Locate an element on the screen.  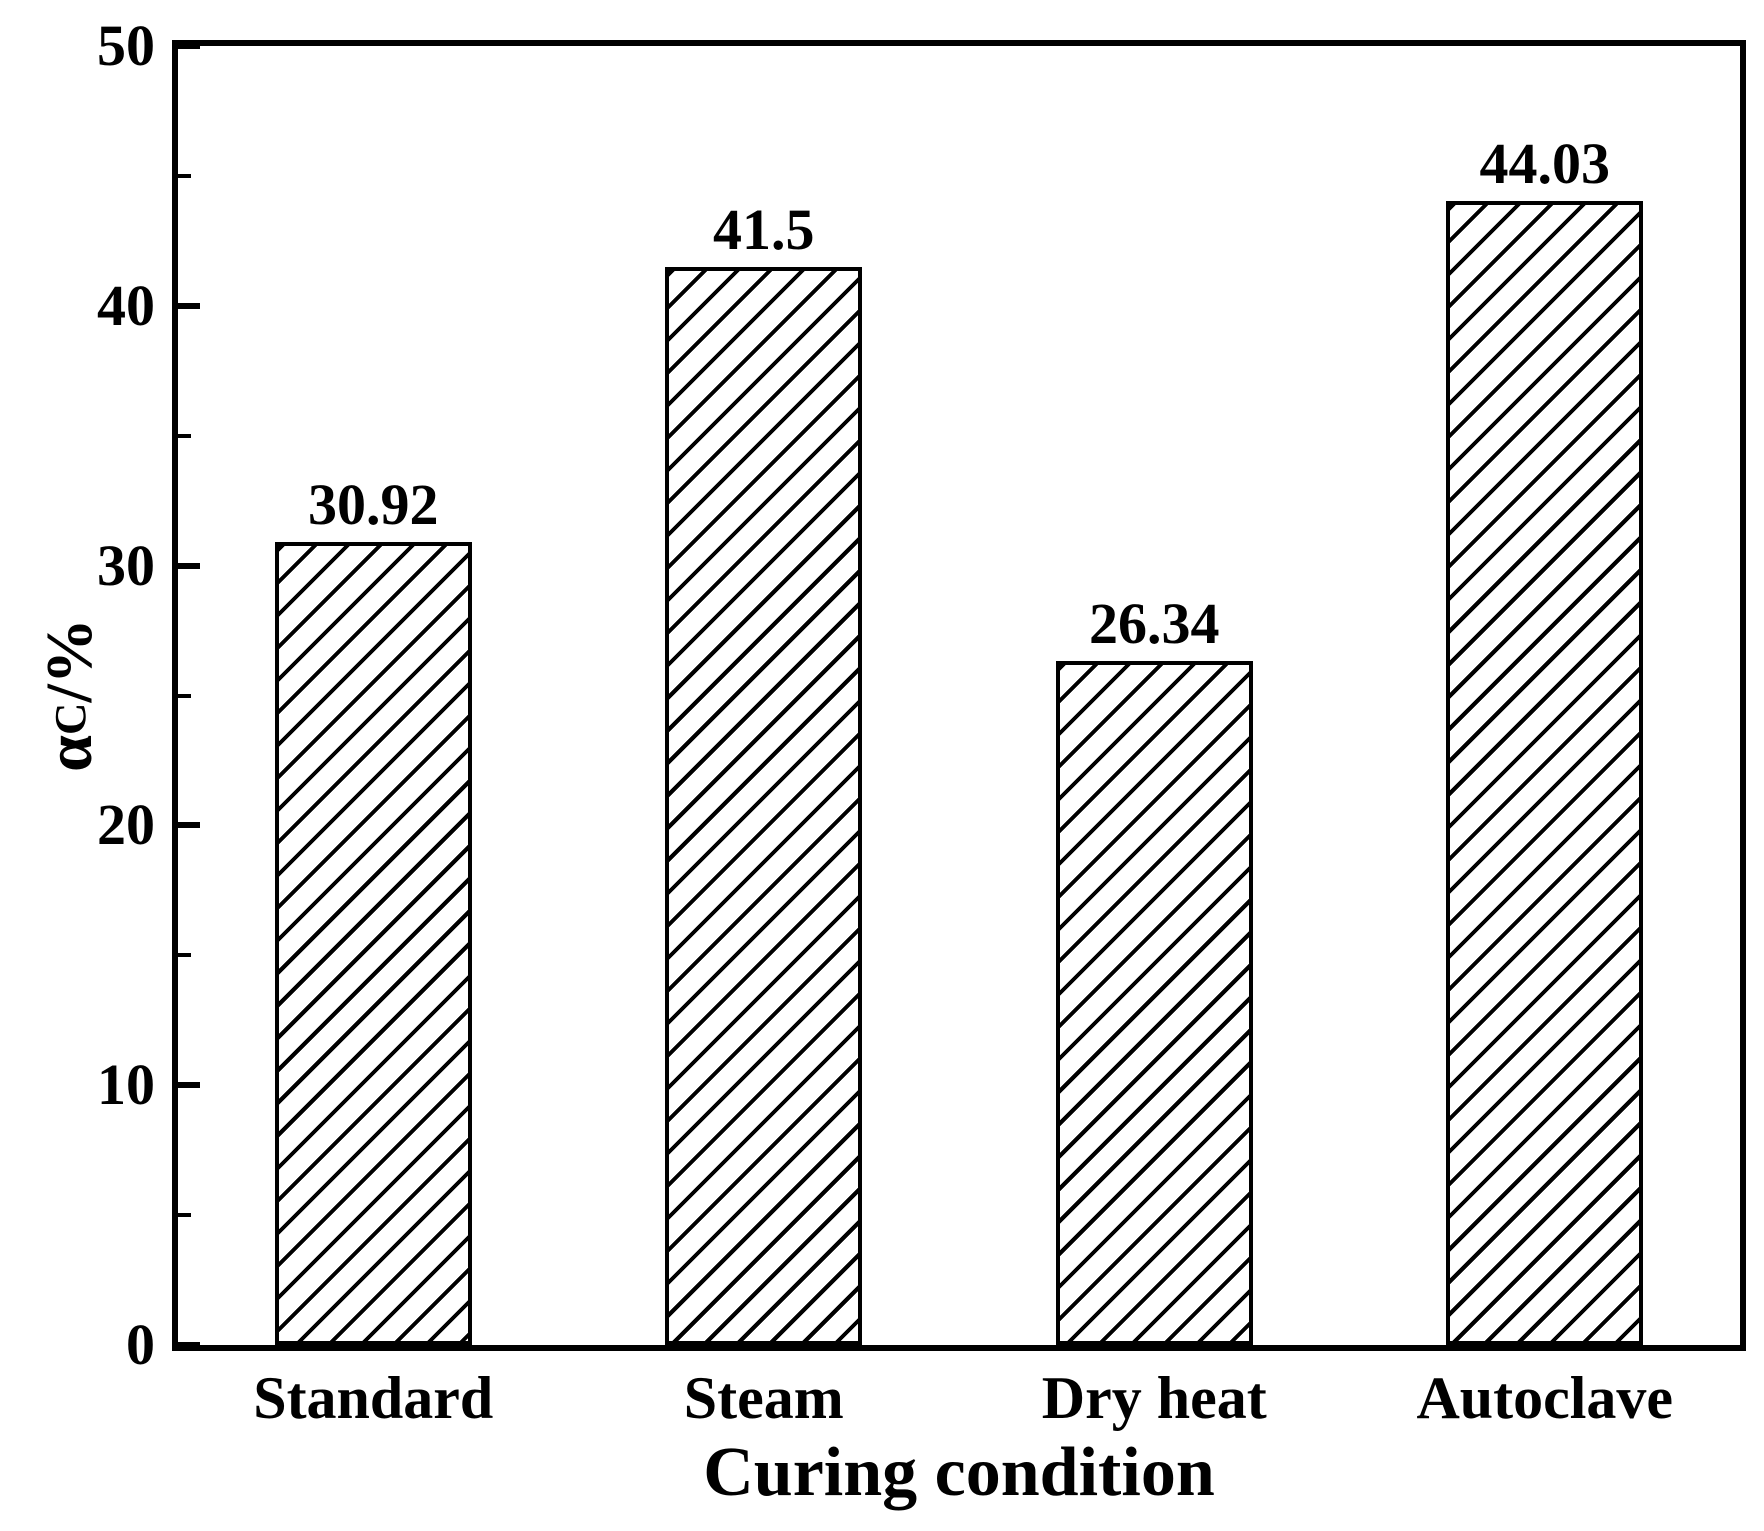
x-axis-label: Curing condition is located at coordinates (959, 1472).